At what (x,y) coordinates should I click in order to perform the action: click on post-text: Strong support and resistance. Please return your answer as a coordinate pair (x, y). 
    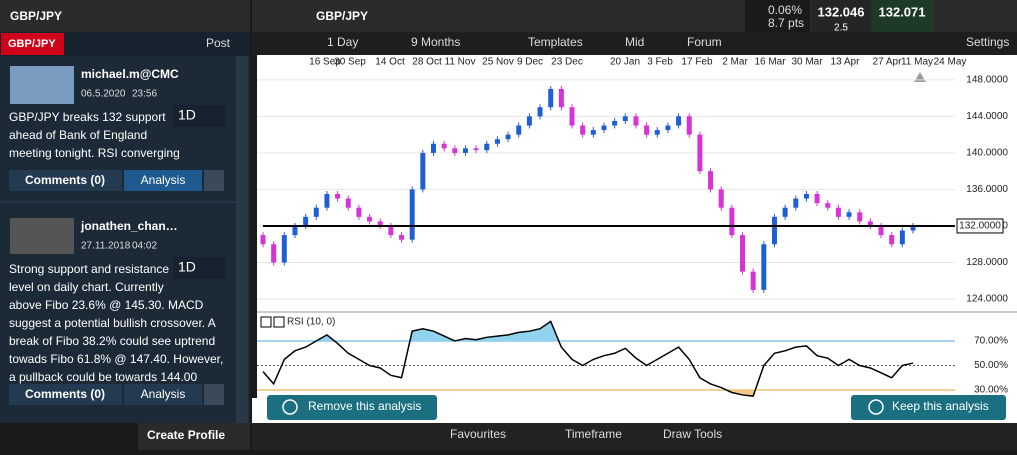
    Looking at the image, I should click on (89, 269).